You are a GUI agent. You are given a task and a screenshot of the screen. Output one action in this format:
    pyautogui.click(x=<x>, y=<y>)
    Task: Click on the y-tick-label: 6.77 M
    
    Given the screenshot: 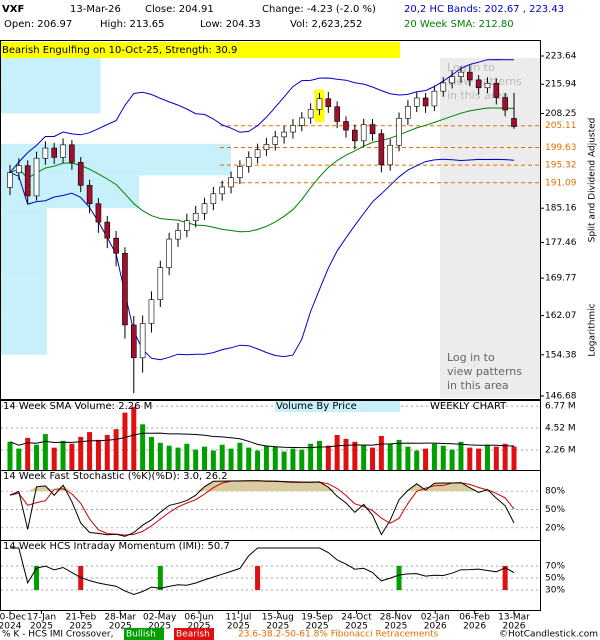 What is the action you would take?
    pyautogui.click(x=560, y=407)
    